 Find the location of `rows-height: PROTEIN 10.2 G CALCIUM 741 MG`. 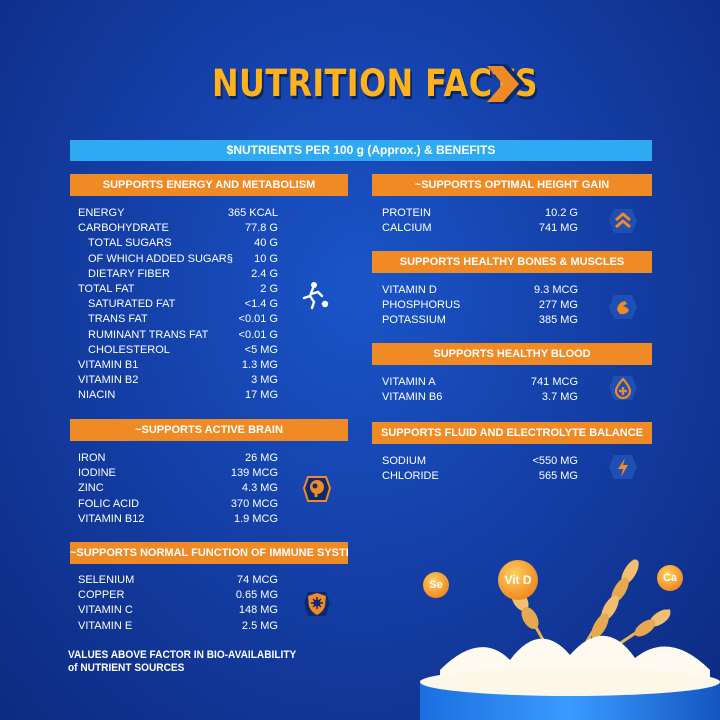

rows-height: PROTEIN 10.2 G CALCIUM 741 MG is located at coordinates (480, 221).